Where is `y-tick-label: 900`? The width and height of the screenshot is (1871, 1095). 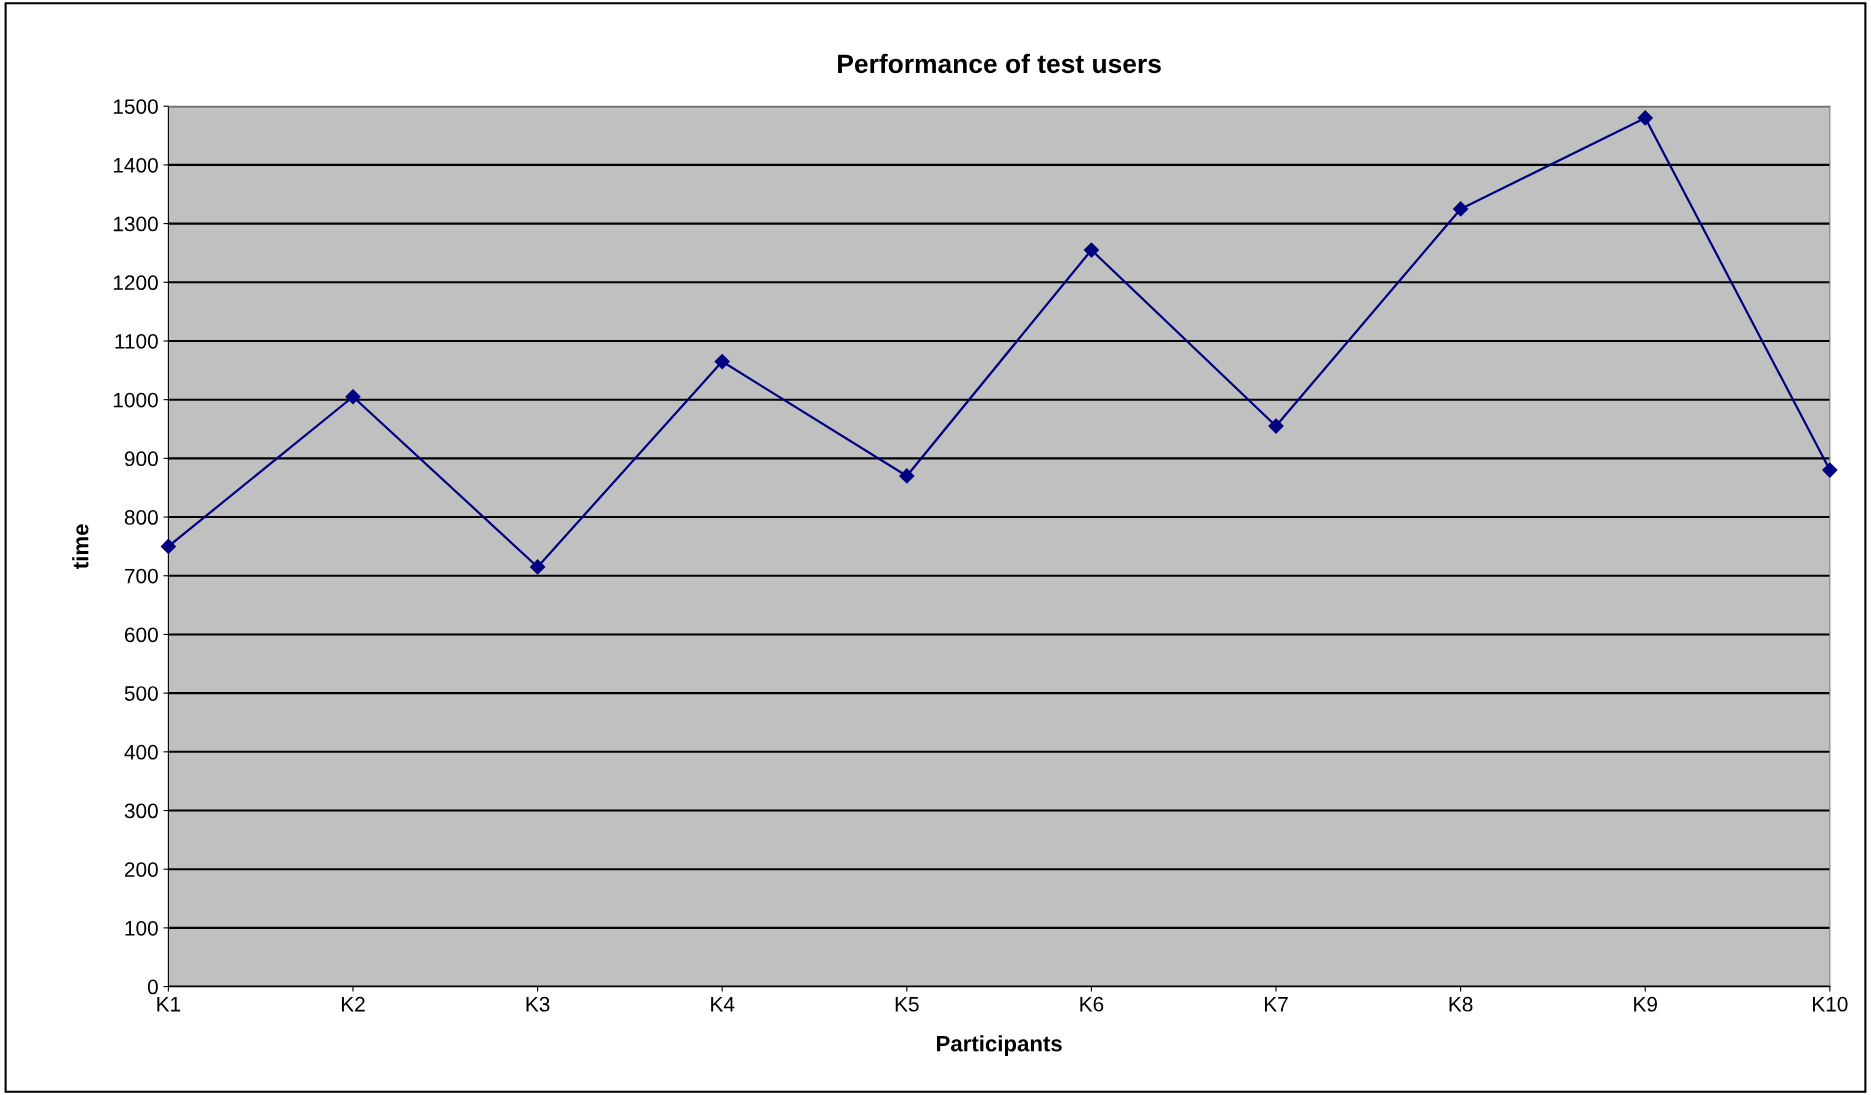
y-tick-label: 900 is located at coordinates (141, 459).